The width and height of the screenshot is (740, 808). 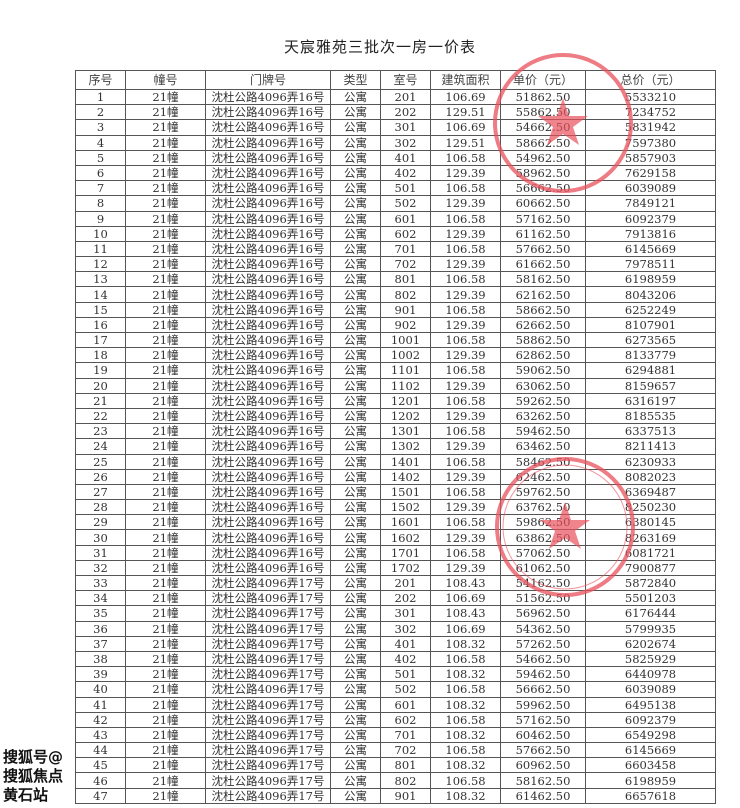 I want to click on cell-unit-price: 51562.50, so click(x=543, y=598).